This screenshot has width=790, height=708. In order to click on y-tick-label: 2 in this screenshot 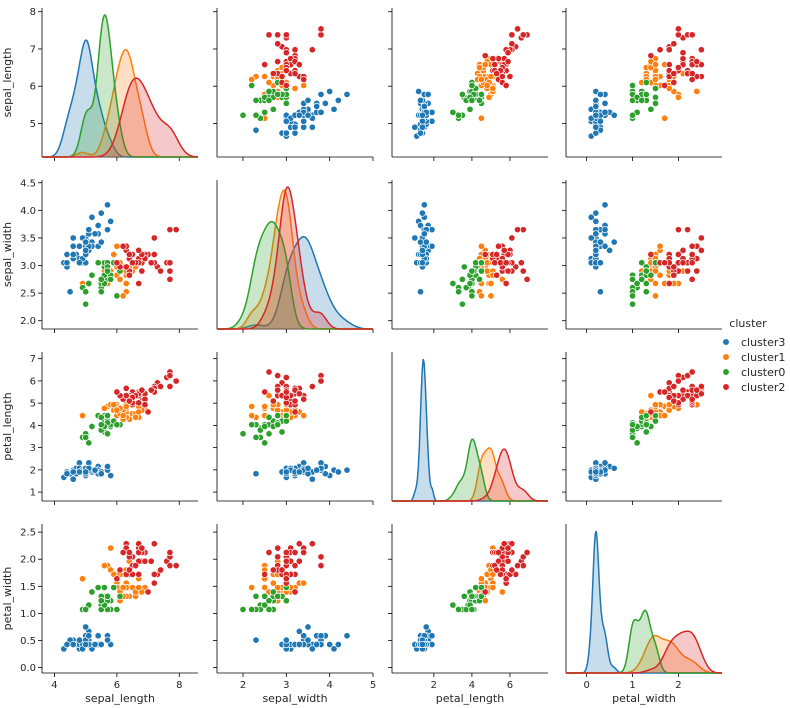, I will do `click(33, 470)`.